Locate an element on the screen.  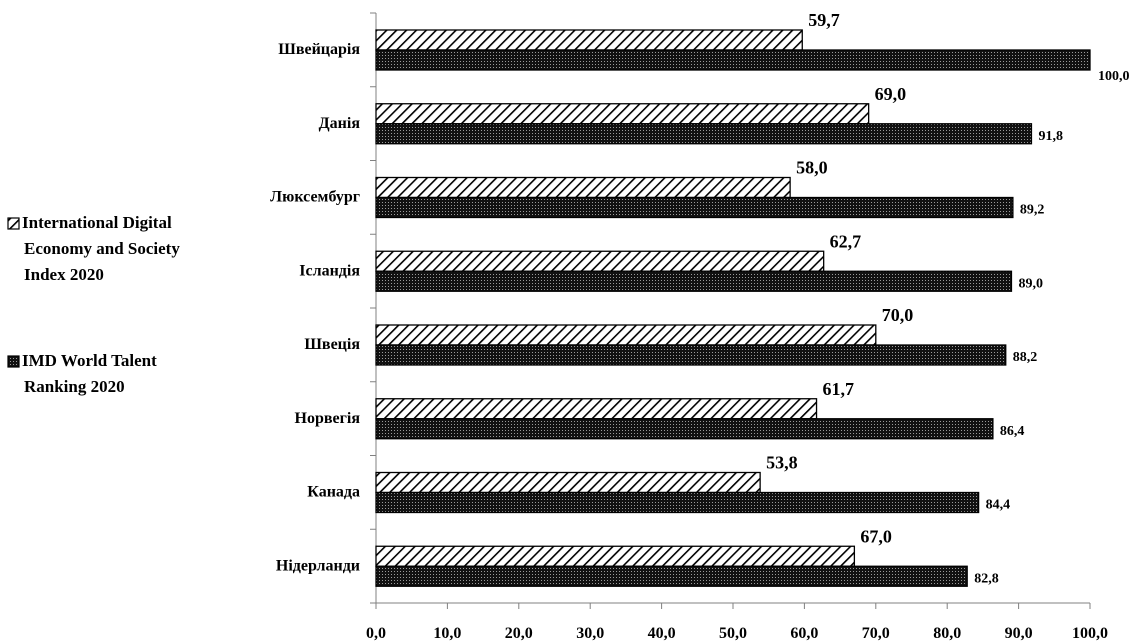
data-label-series-2: 89,0 is located at coordinates (1030, 283).